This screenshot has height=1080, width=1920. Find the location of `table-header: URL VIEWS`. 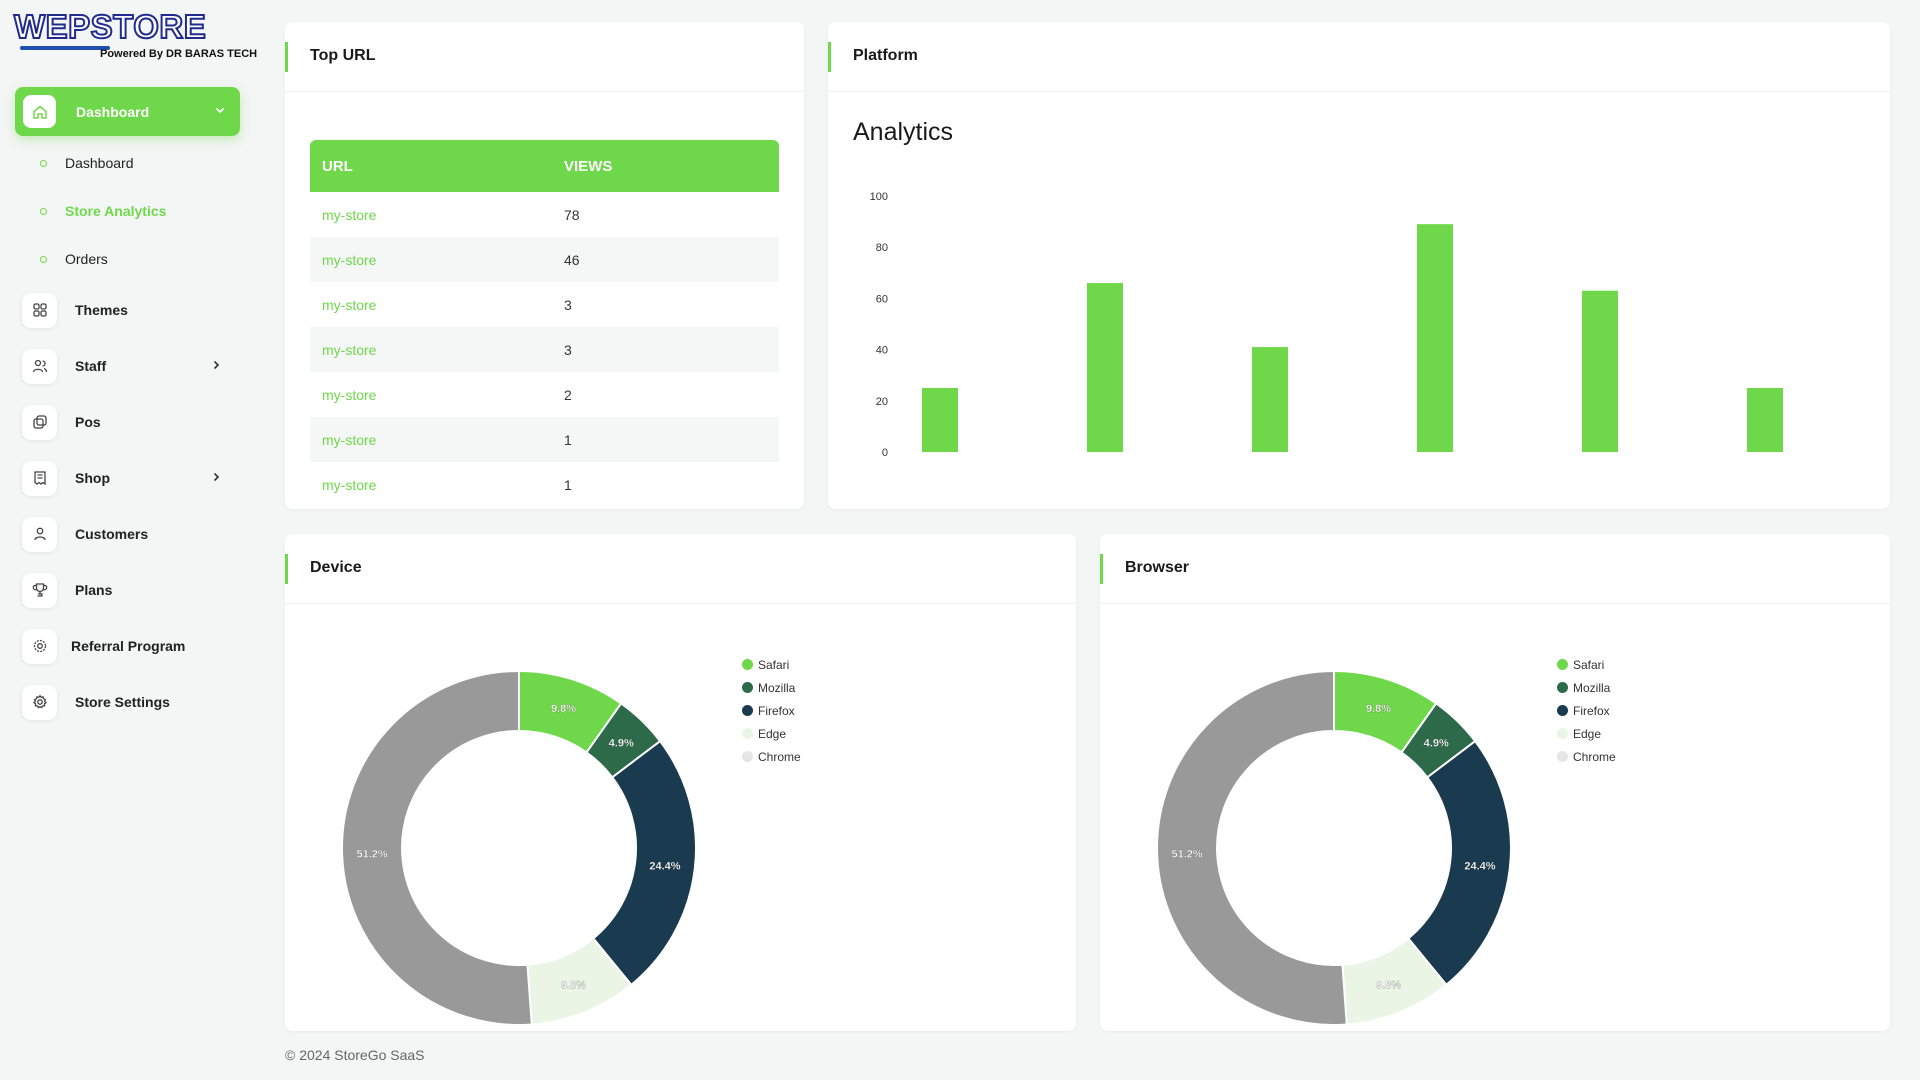

table-header: URL VIEWS is located at coordinates (544, 166).